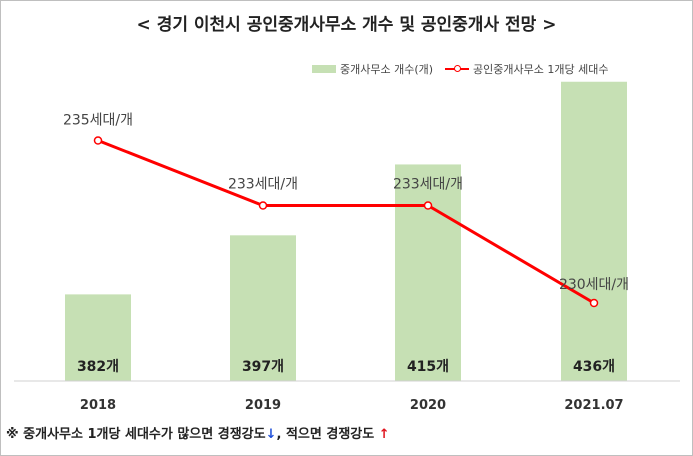 Image resolution: width=693 pixels, height=456 pixels. Describe the element at coordinates (594, 367) in the screenshot. I see `bar-value-label-3: 436개` at that location.